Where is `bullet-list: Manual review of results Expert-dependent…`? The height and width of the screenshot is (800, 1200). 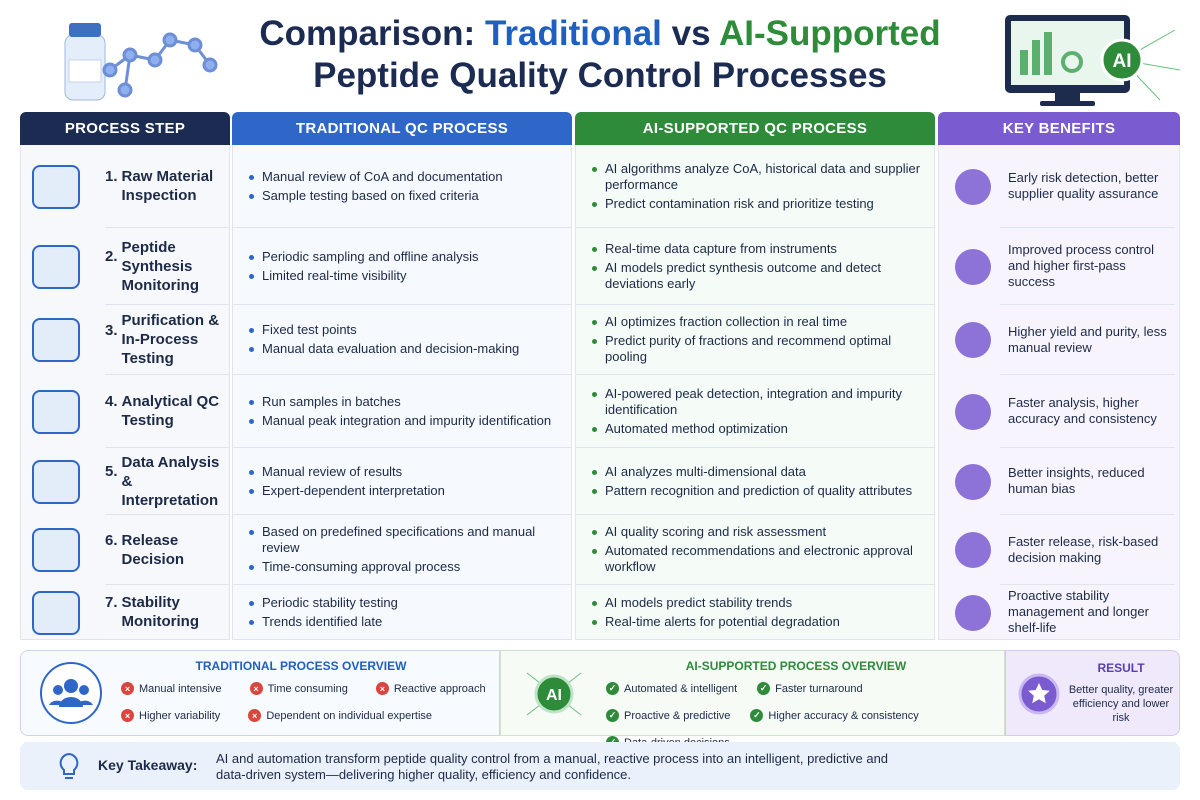 bullet-list: Manual review of results Expert-dependent… is located at coordinates (344, 481).